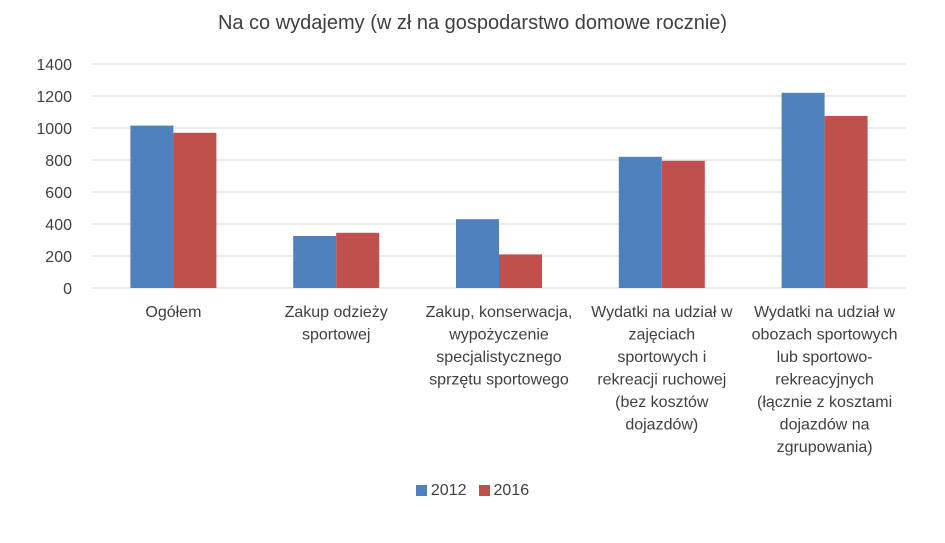  Describe the element at coordinates (58, 257) in the screenshot. I see `y-tick-label: 200` at that location.